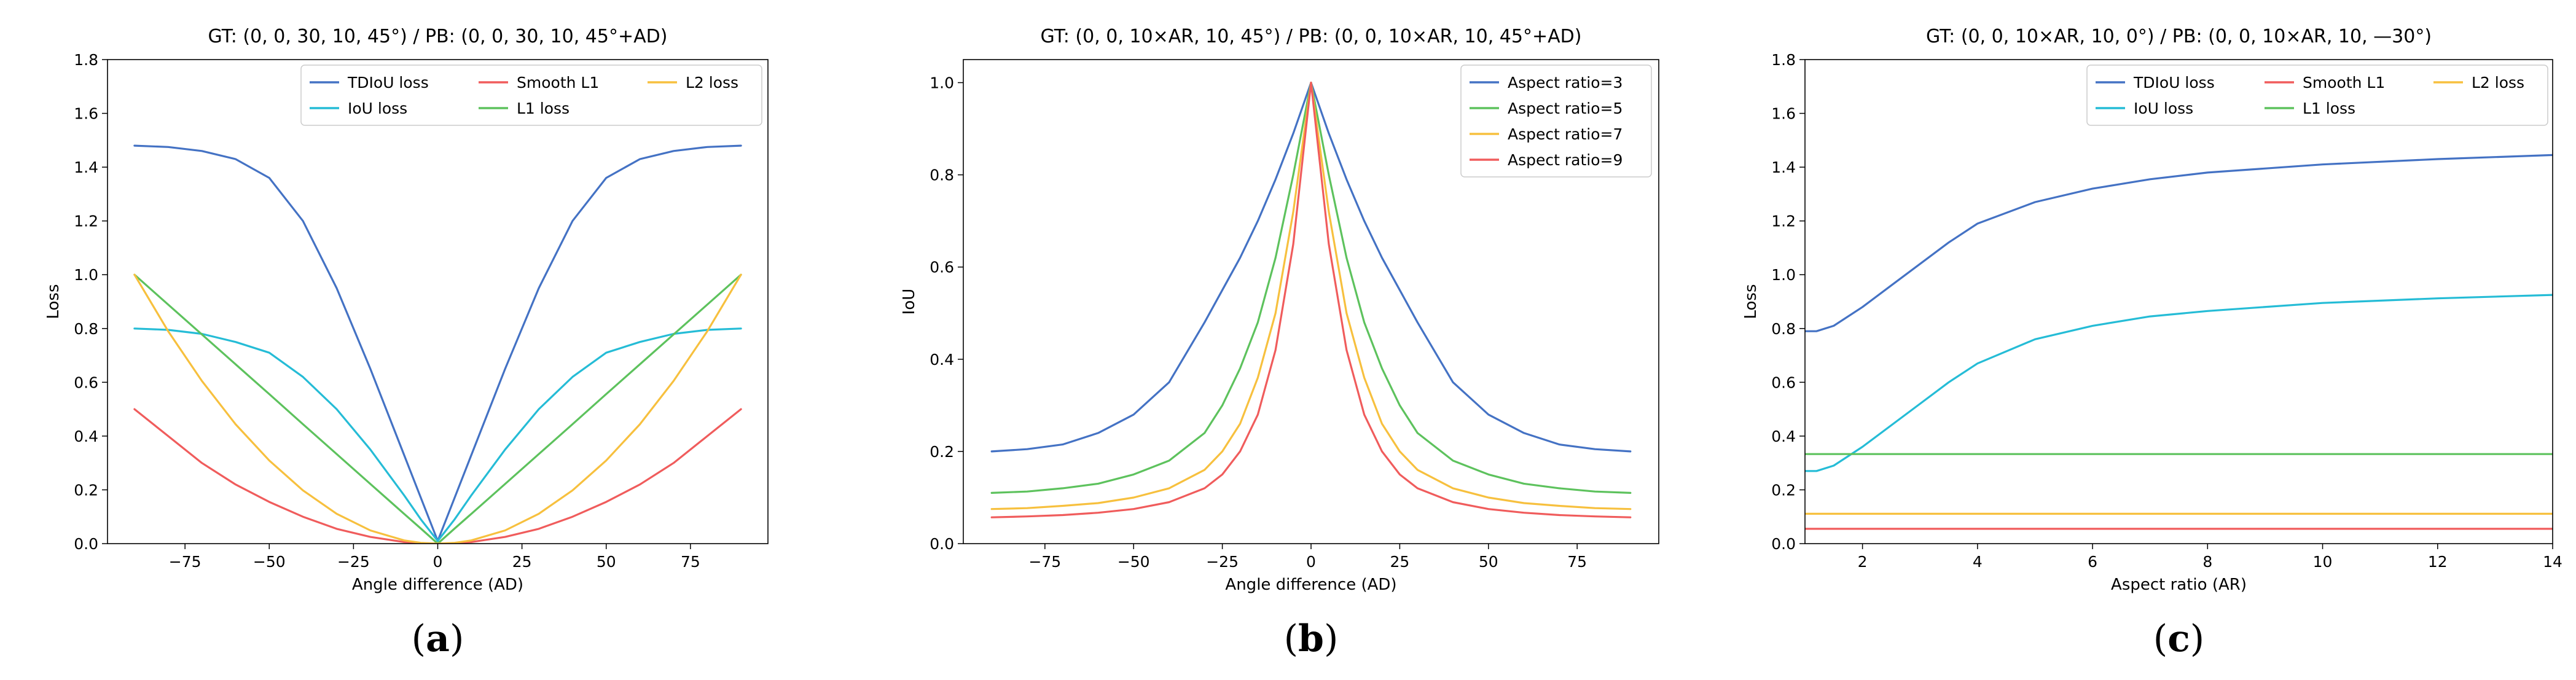 The image size is (2576, 680). I want to click on series-line-l1-loss, so click(438, 408).